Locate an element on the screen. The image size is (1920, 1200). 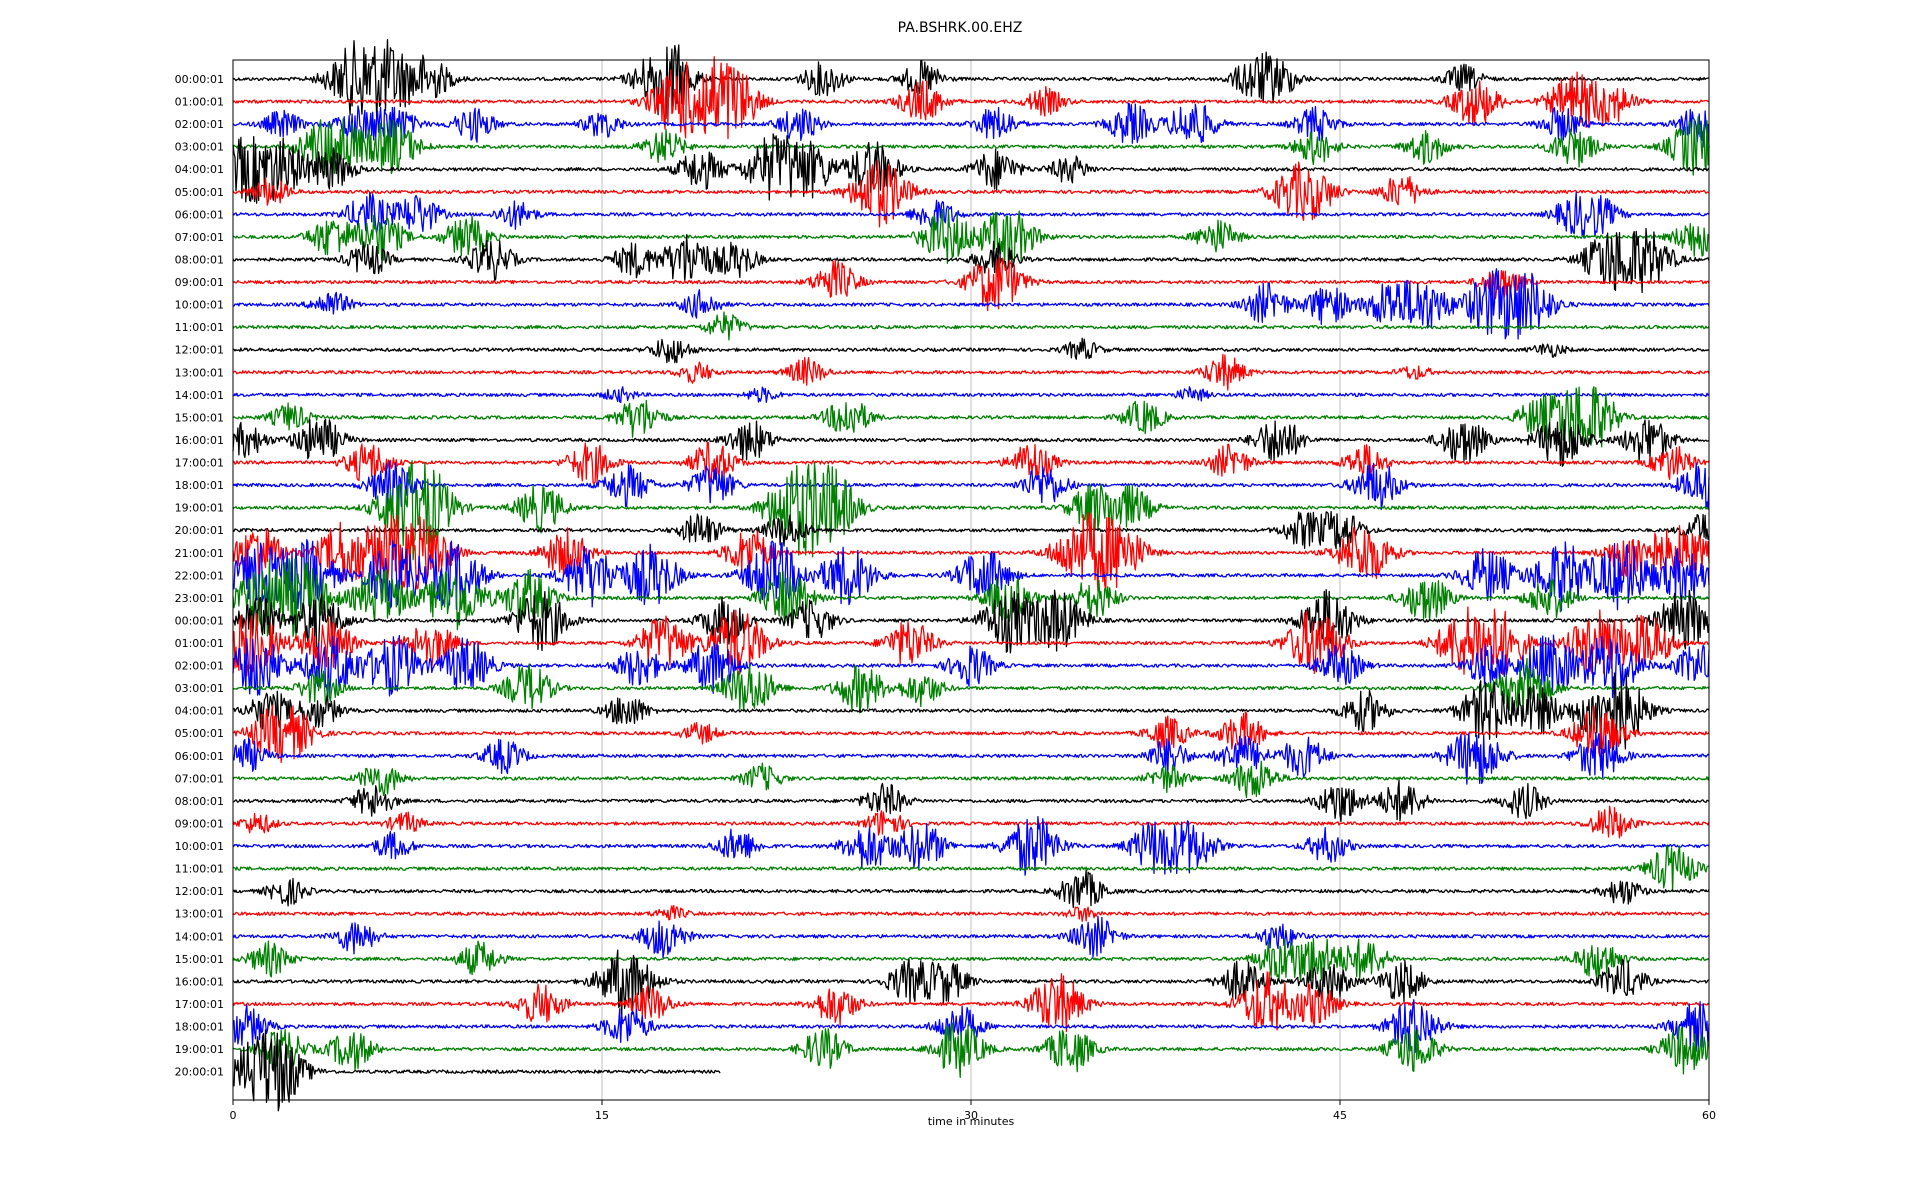
row-label: 21:00:01 is located at coordinates (199, 553).